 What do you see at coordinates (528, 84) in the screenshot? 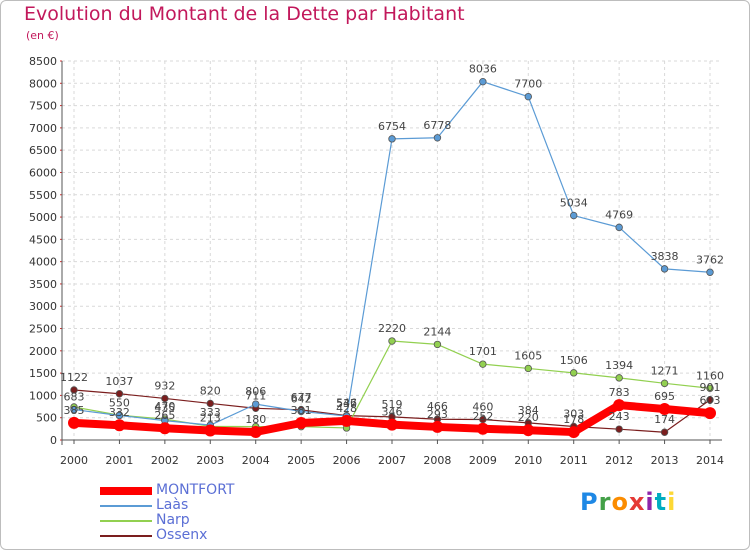
I see `data-label: 7700` at bounding box center [528, 84].